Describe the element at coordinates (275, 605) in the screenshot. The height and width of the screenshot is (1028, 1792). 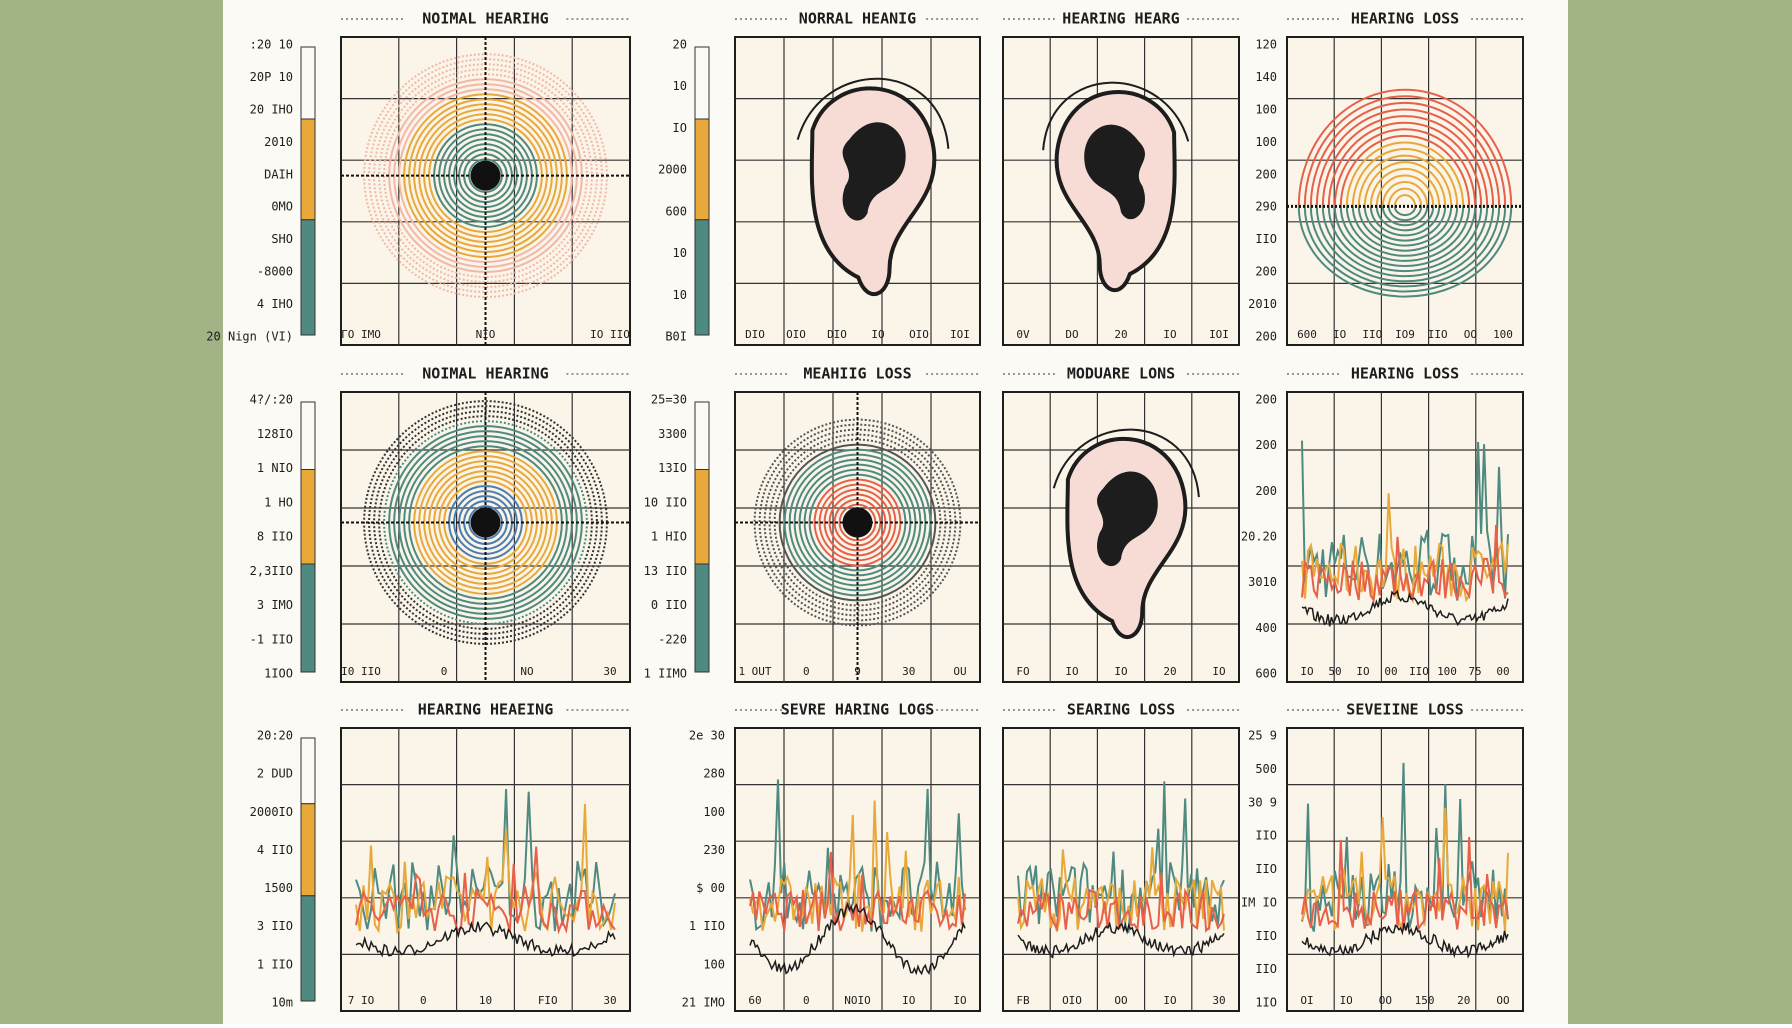
I see `axis-label: 3 IMO` at that location.